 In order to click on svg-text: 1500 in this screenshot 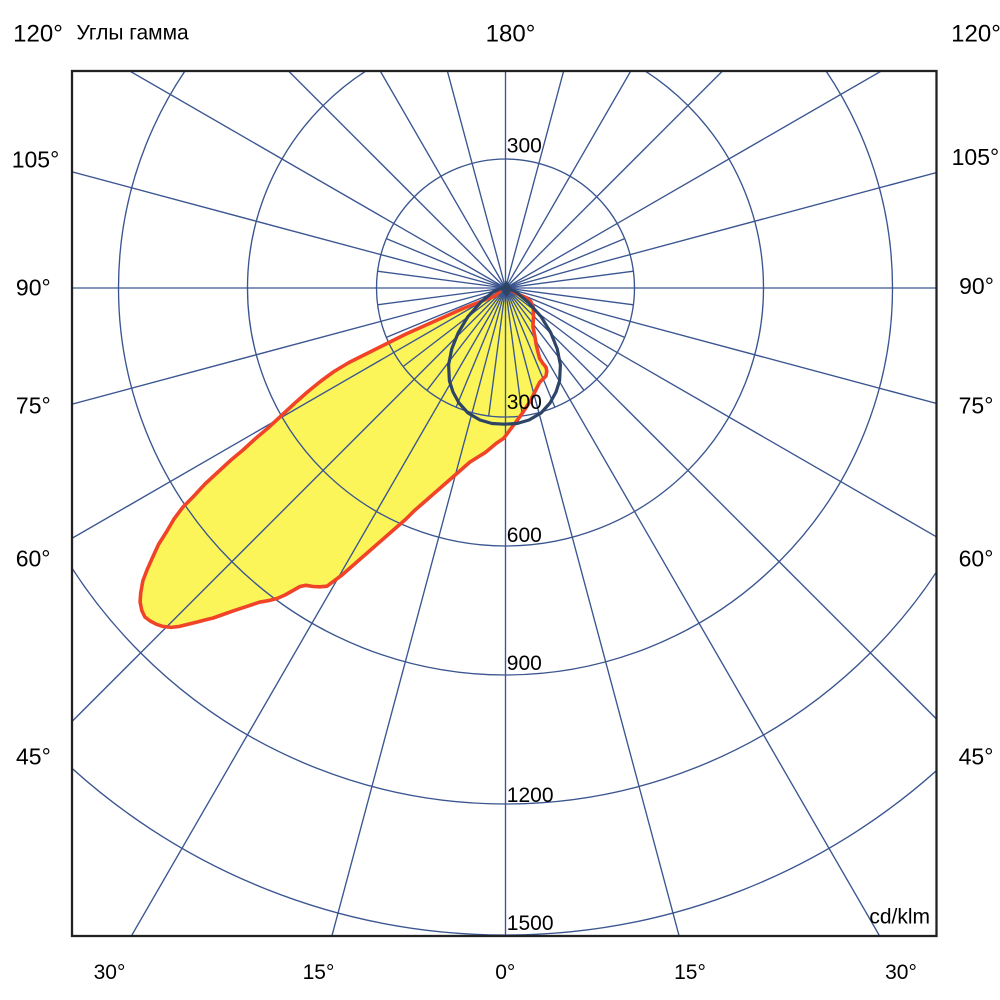, I will do `click(530, 923)`.